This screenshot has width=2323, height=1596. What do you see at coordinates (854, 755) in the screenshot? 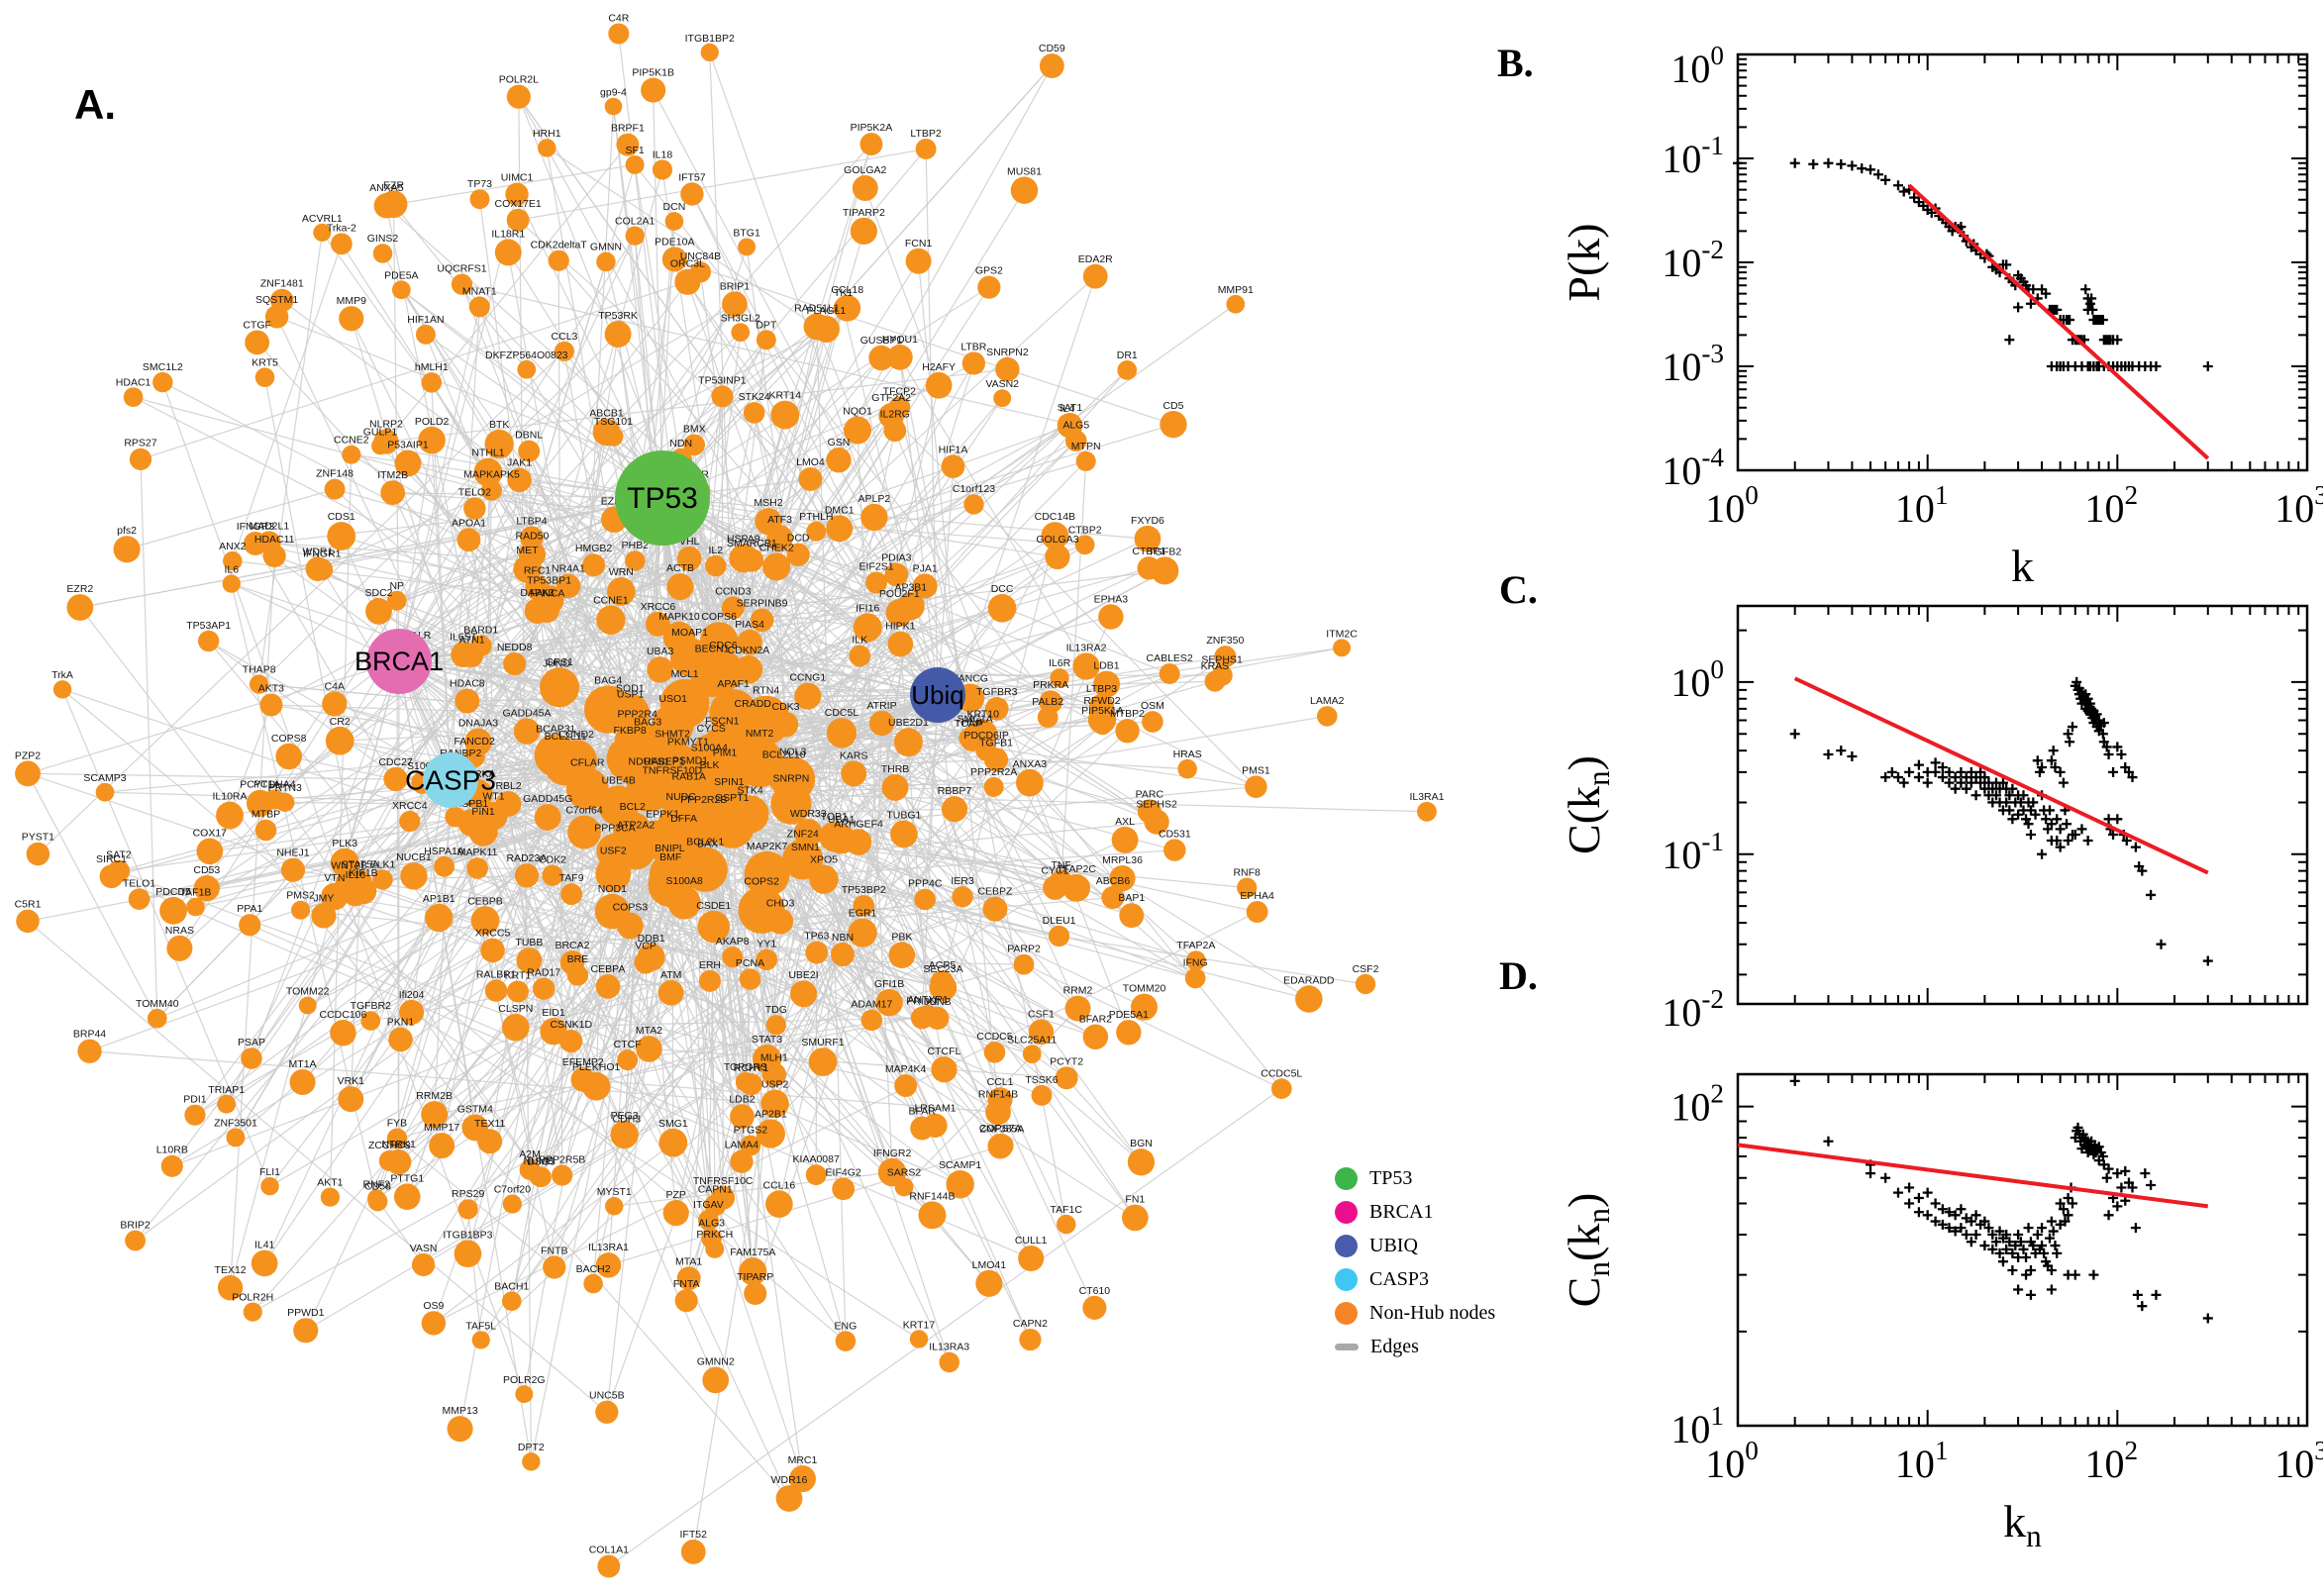
I see `gene-label: KARS` at bounding box center [854, 755].